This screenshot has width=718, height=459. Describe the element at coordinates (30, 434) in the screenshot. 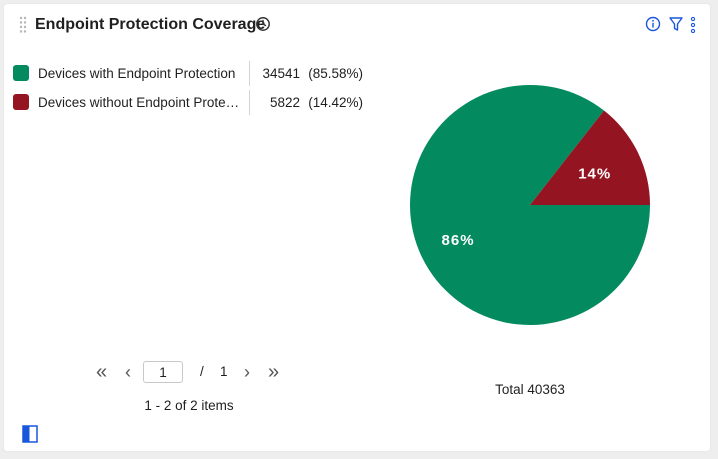

I see `panel-toggle-icon` at that location.